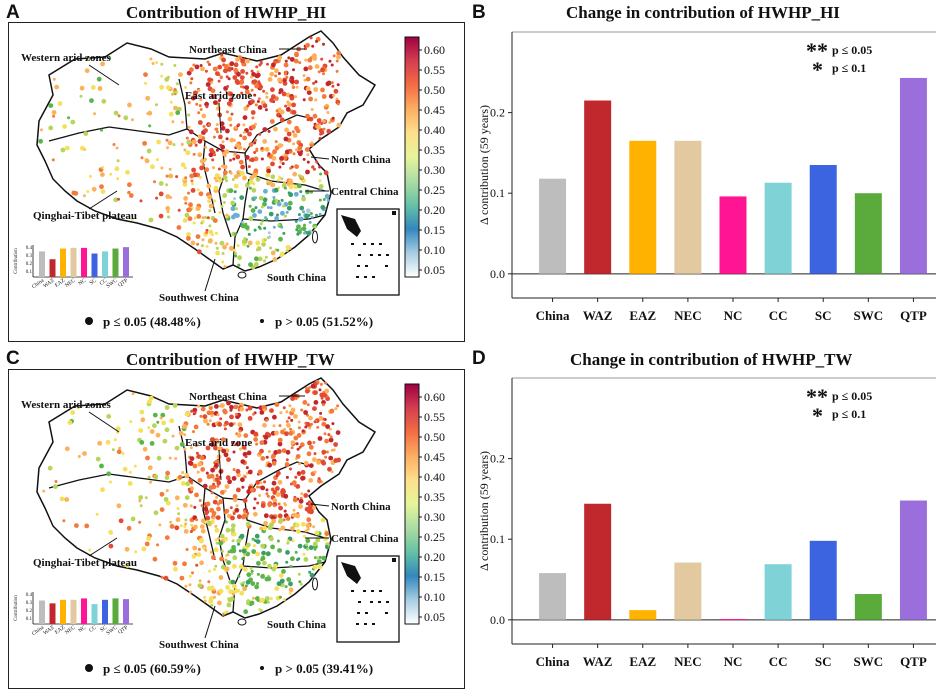  What do you see at coordinates (642, 661) in the screenshot?
I see `x-tick-label-eaz: EAZ` at bounding box center [642, 661].